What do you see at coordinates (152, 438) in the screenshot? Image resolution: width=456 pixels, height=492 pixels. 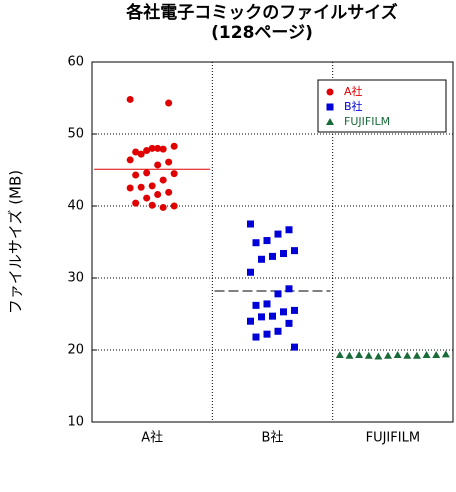 I see `x-tick-label: A社` at bounding box center [152, 438].